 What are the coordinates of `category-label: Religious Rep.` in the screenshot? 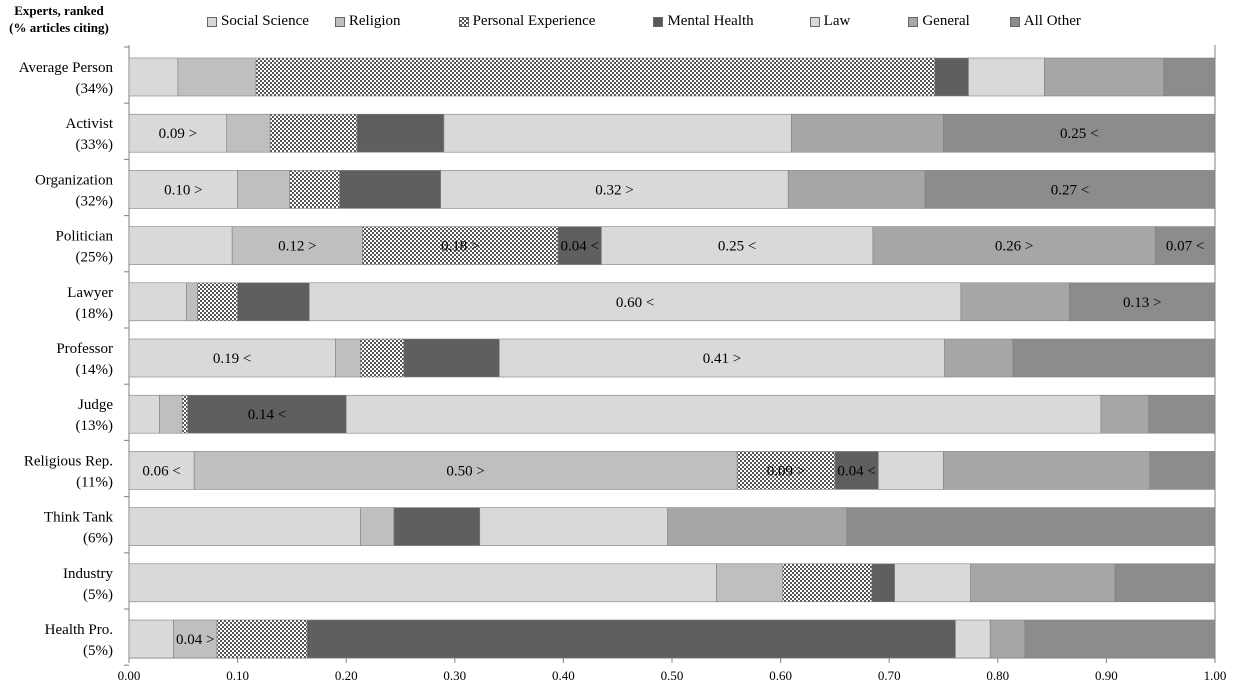 It's located at (68, 461).